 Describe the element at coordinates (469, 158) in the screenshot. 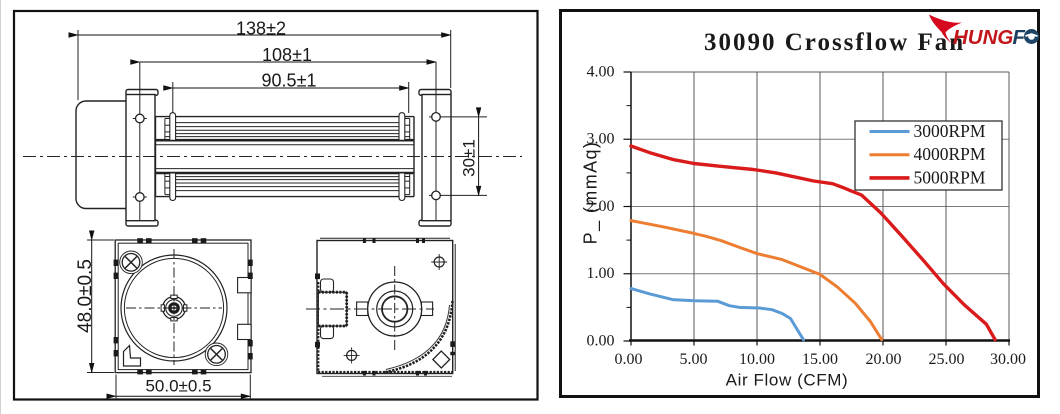

I see `svg-text: 30±1` at that location.